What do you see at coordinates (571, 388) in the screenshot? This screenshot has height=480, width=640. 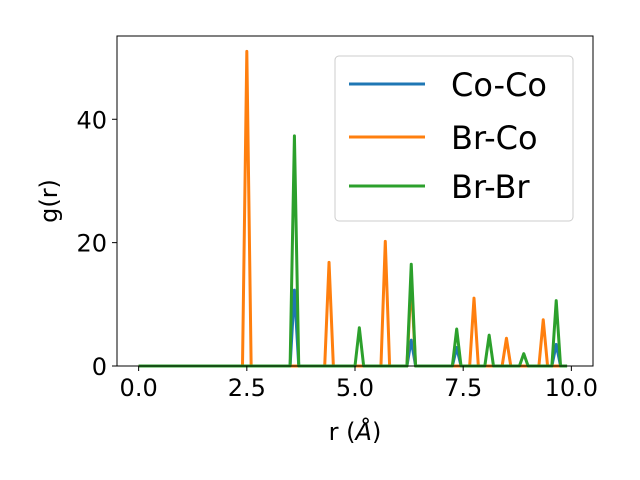 I see `x-tick-label: 10.0` at bounding box center [571, 388].